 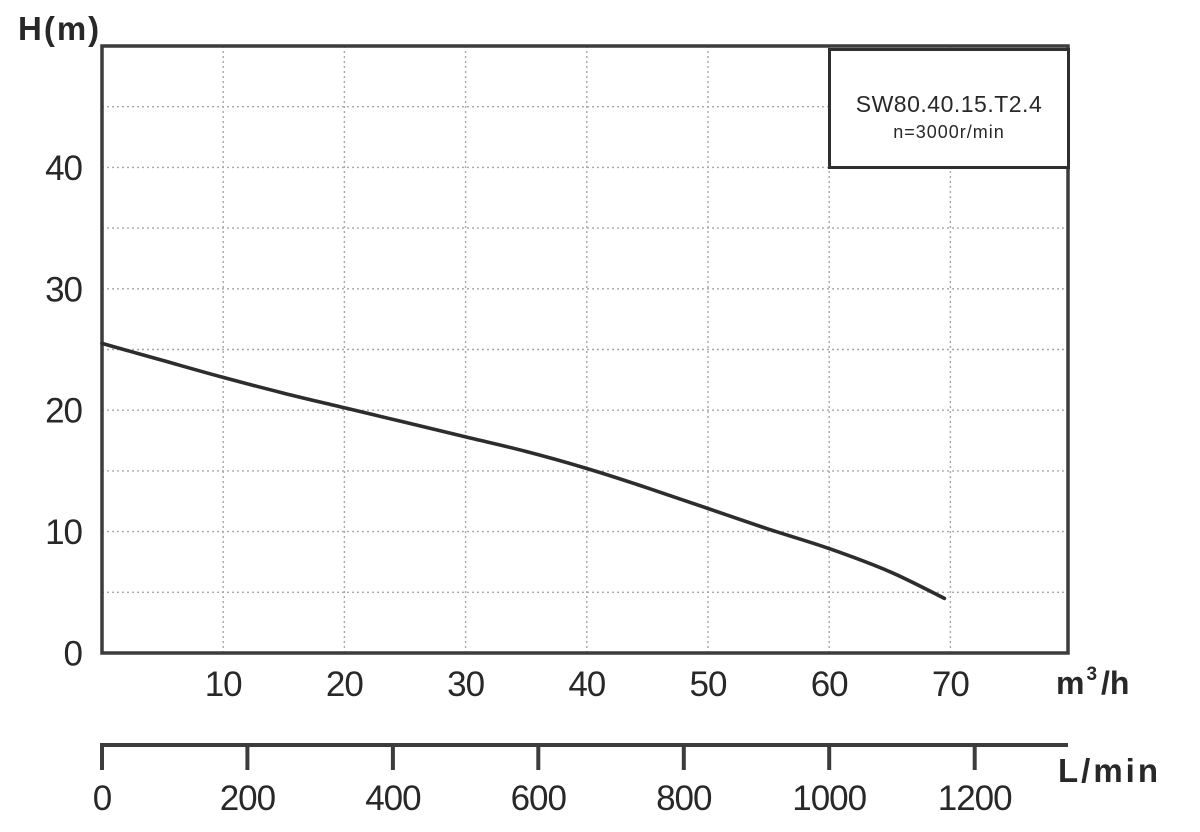 I want to click on x-axis-unit-label: m 3/h, so click(x=1092, y=683).